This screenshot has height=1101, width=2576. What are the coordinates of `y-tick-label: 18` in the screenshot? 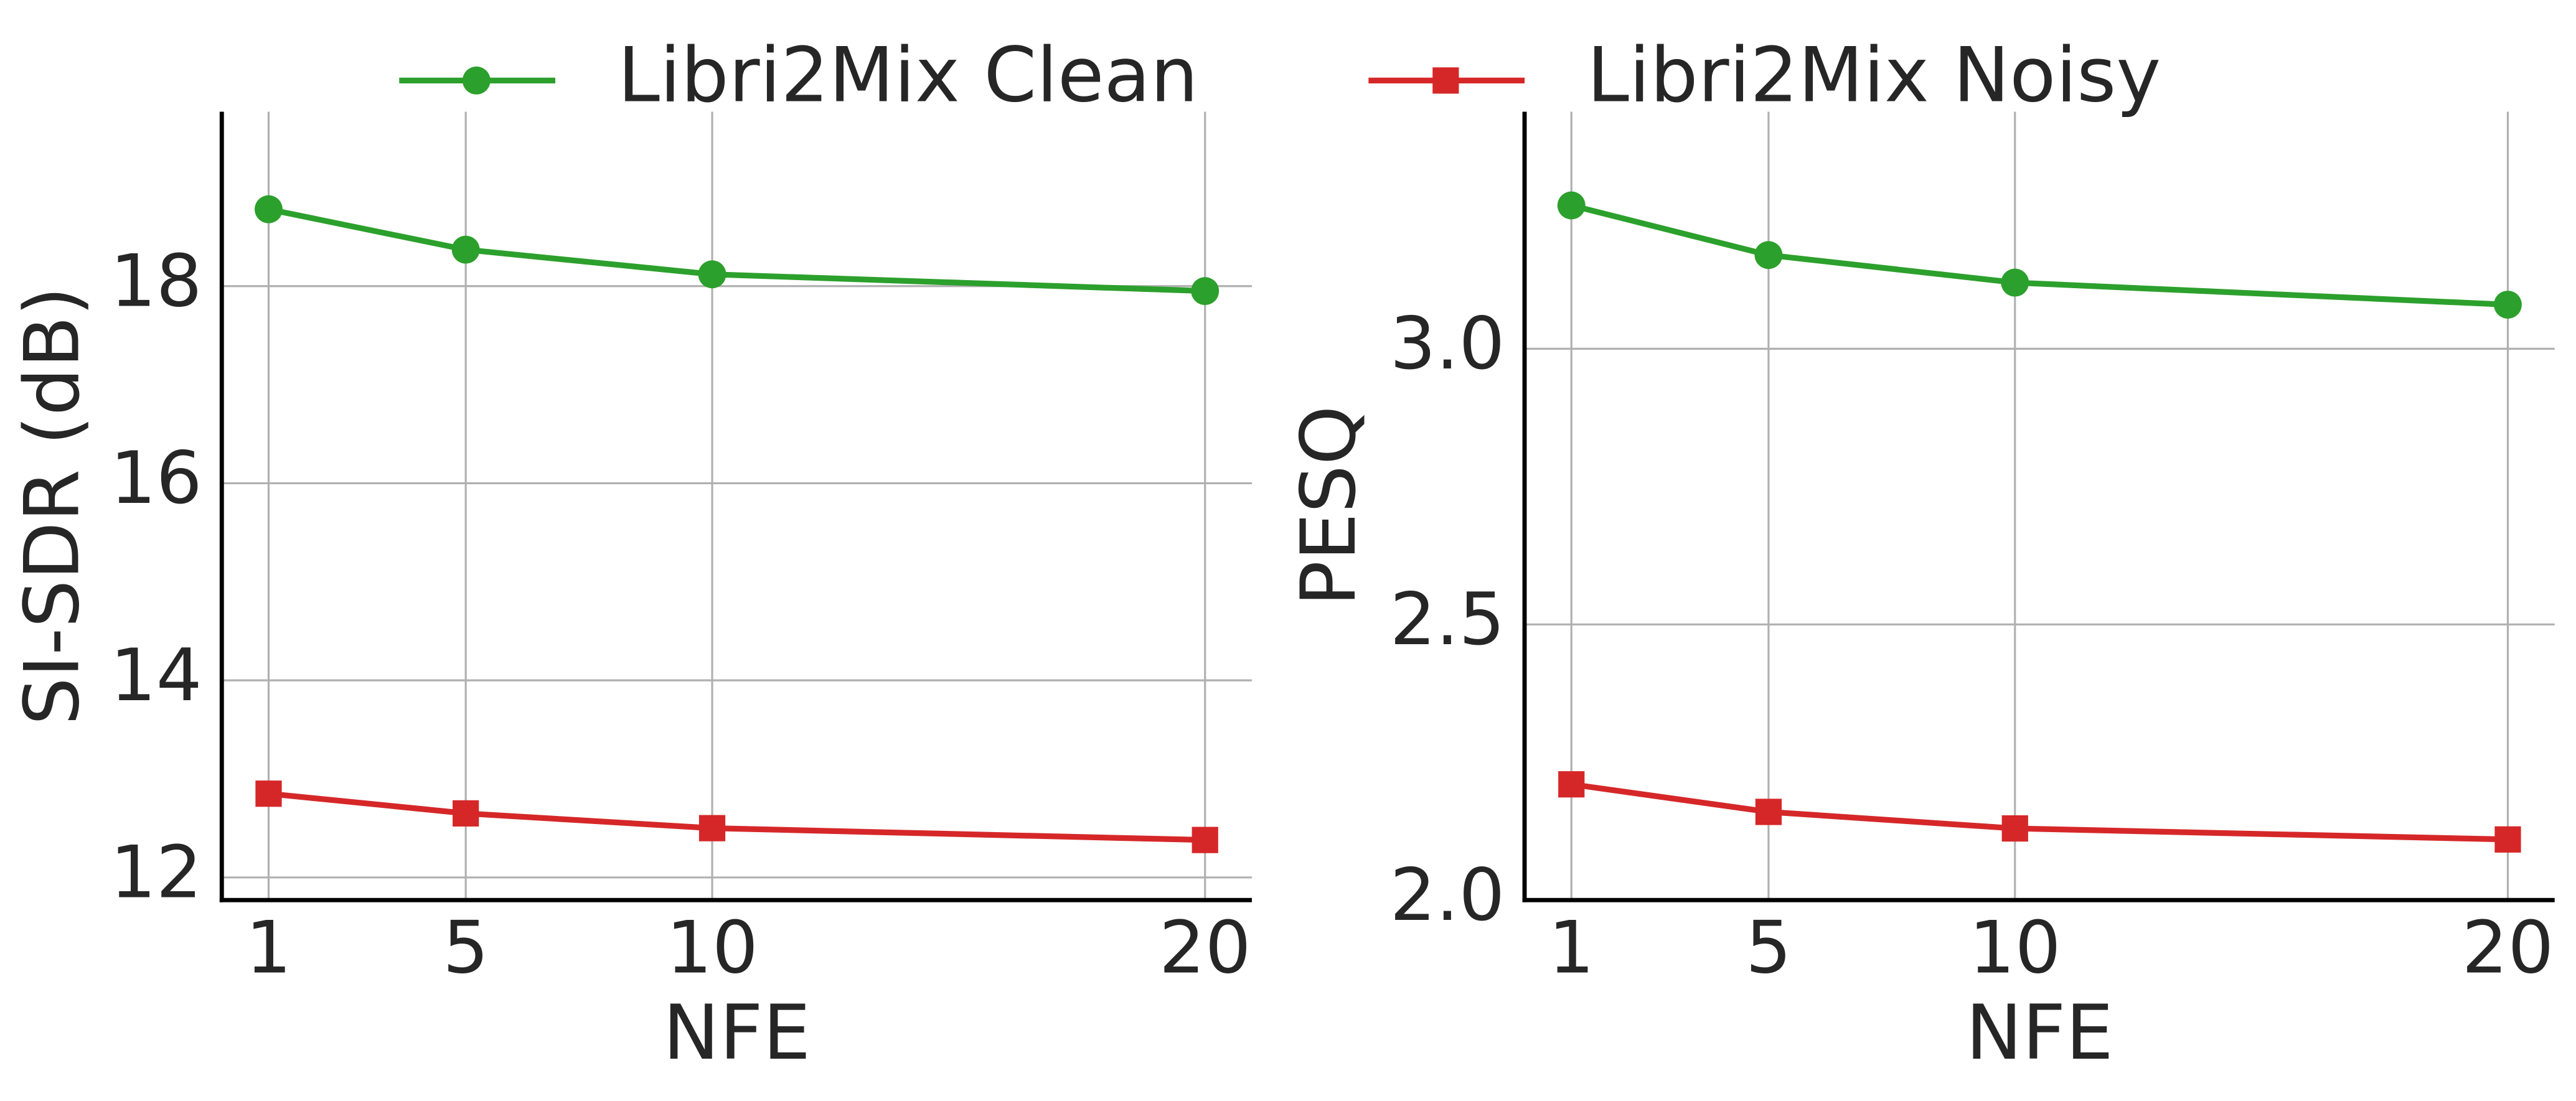 It's located at (156, 281).